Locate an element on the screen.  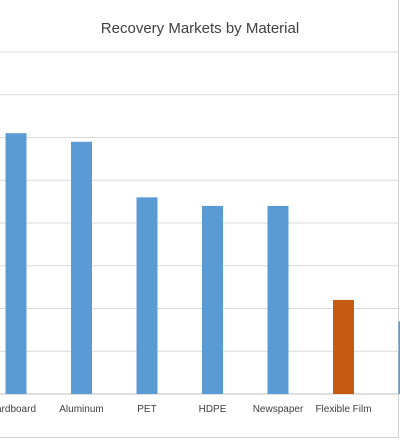
chart-title: Recovery Markets by Material is located at coordinates (200, 28).